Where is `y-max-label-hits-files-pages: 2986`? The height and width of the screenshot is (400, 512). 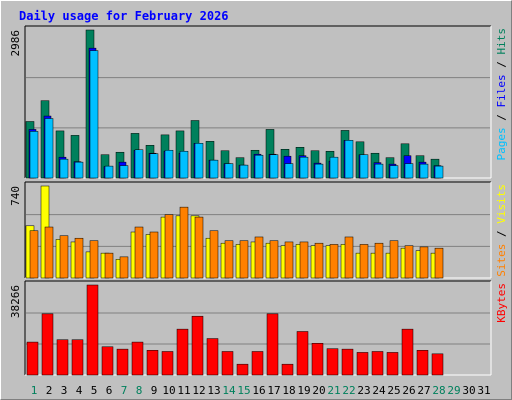
y-max-label-hits-files-pages: 2986 is located at coordinates (15, 43).